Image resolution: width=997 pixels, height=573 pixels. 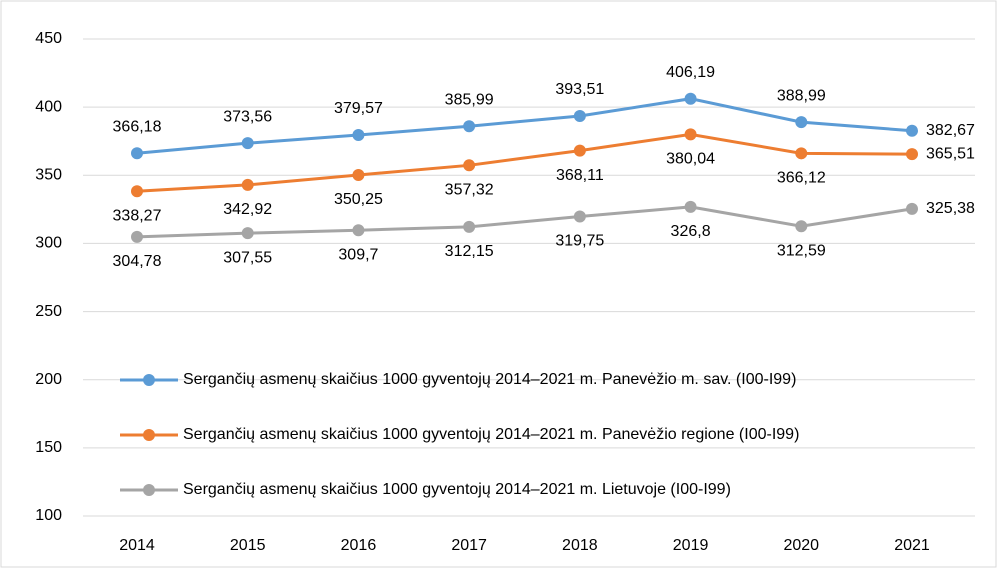 What do you see at coordinates (137, 126) in the screenshot?
I see `data-label: 366,18` at bounding box center [137, 126].